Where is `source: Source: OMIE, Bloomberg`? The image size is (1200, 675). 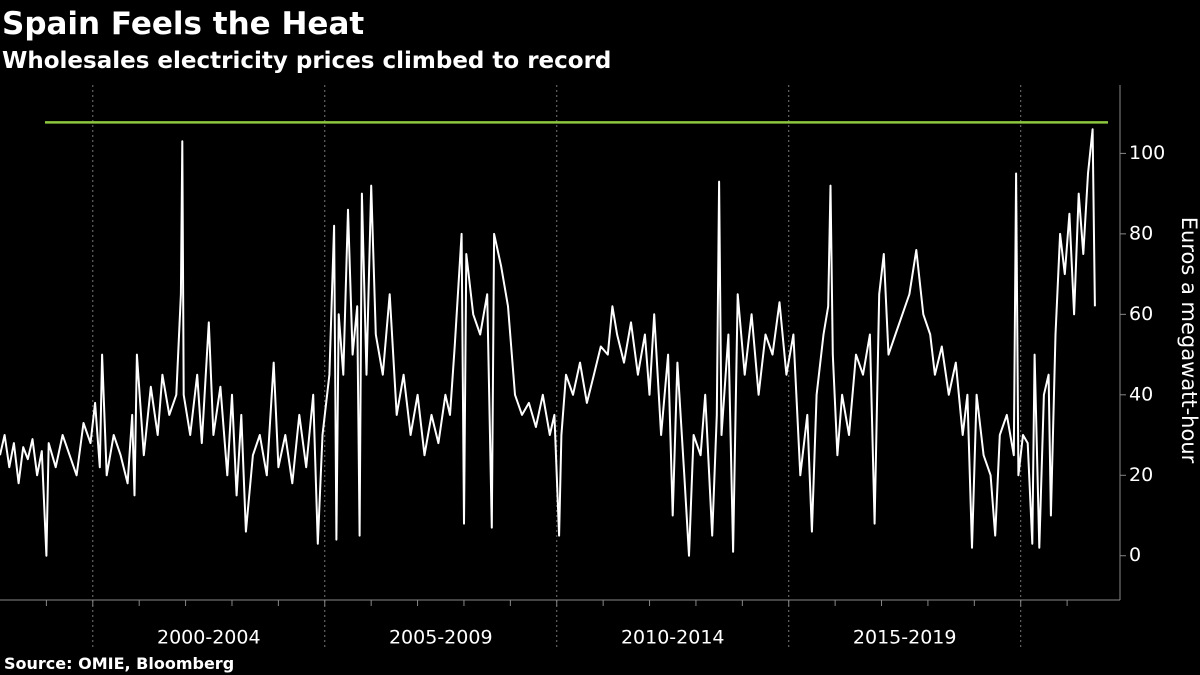
source: Source: OMIE, Bloomberg is located at coordinates (119, 663).